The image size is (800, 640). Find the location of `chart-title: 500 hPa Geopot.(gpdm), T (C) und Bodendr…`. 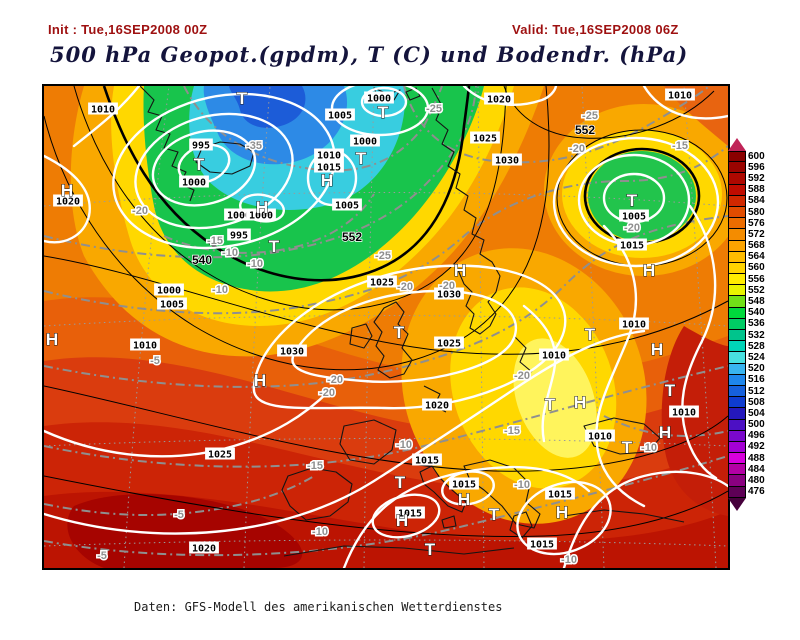

chart-title: 500 hPa Geopot.(gpdm), T (C) und Bodendr… is located at coordinates (369, 54).